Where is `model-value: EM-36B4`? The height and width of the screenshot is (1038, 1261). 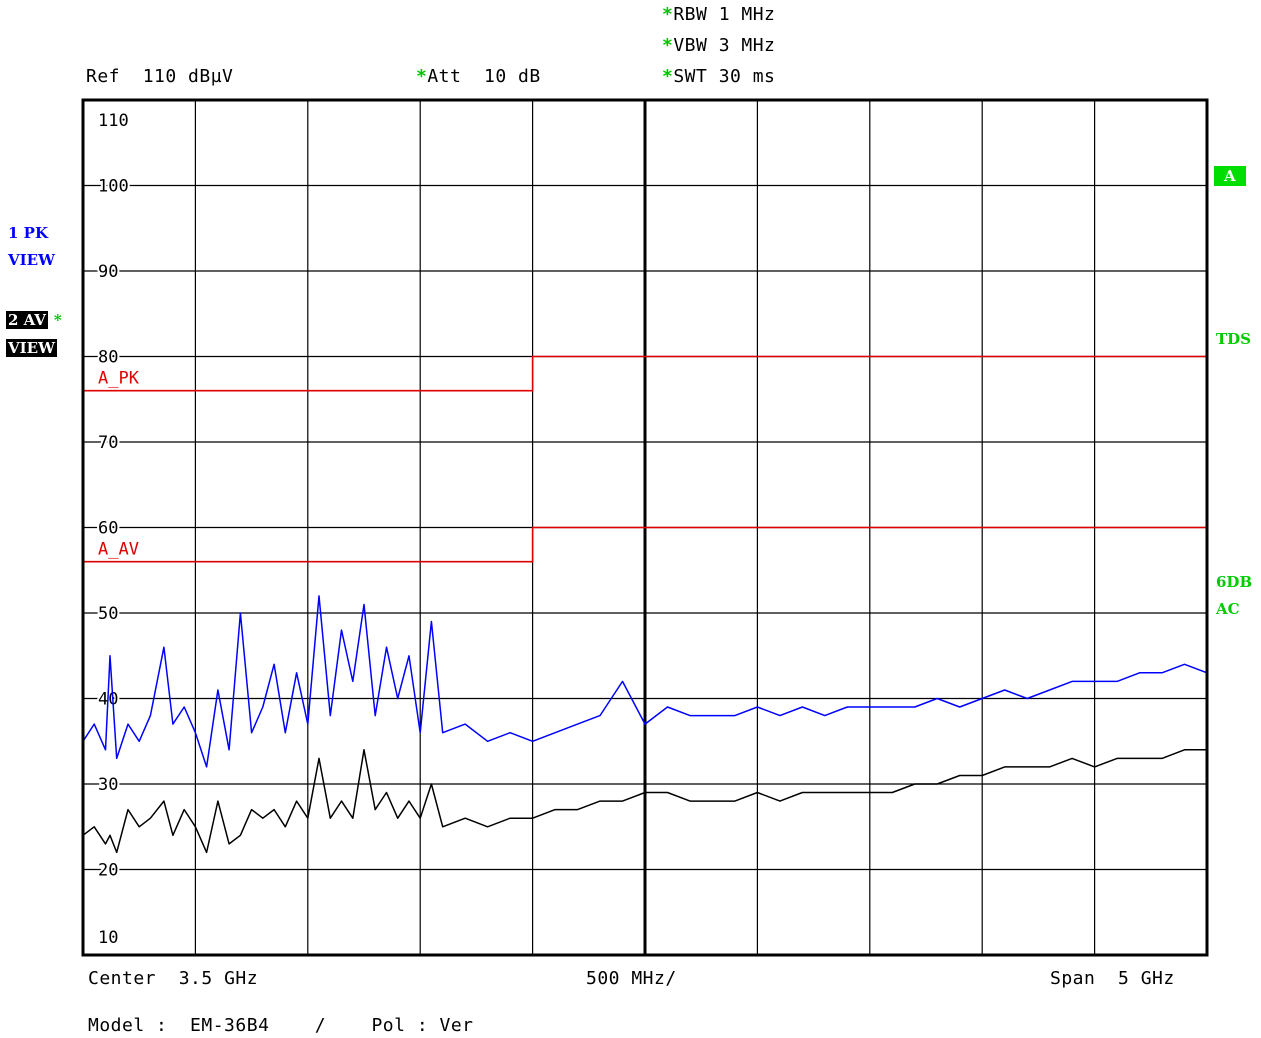 model-value: EM-36B4 is located at coordinates (230, 1025).